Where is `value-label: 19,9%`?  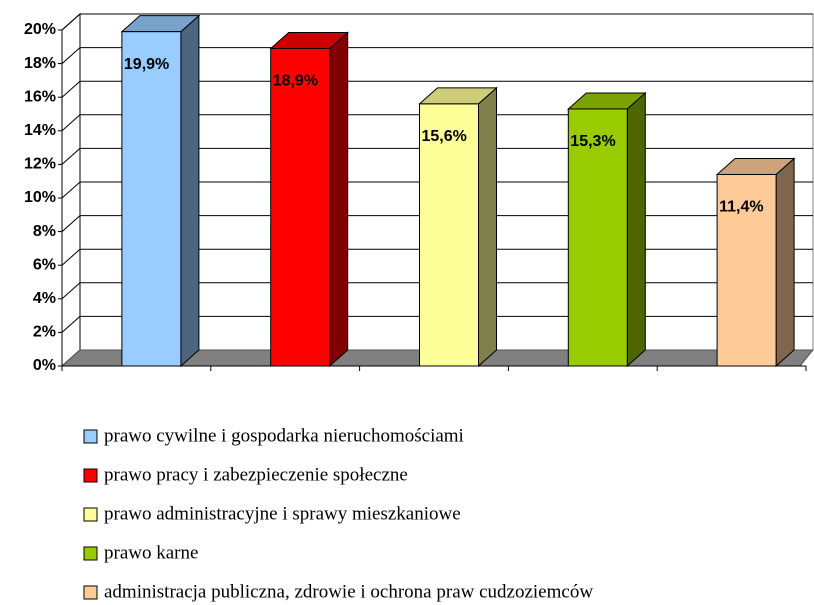 value-label: 19,9% is located at coordinates (146, 64).